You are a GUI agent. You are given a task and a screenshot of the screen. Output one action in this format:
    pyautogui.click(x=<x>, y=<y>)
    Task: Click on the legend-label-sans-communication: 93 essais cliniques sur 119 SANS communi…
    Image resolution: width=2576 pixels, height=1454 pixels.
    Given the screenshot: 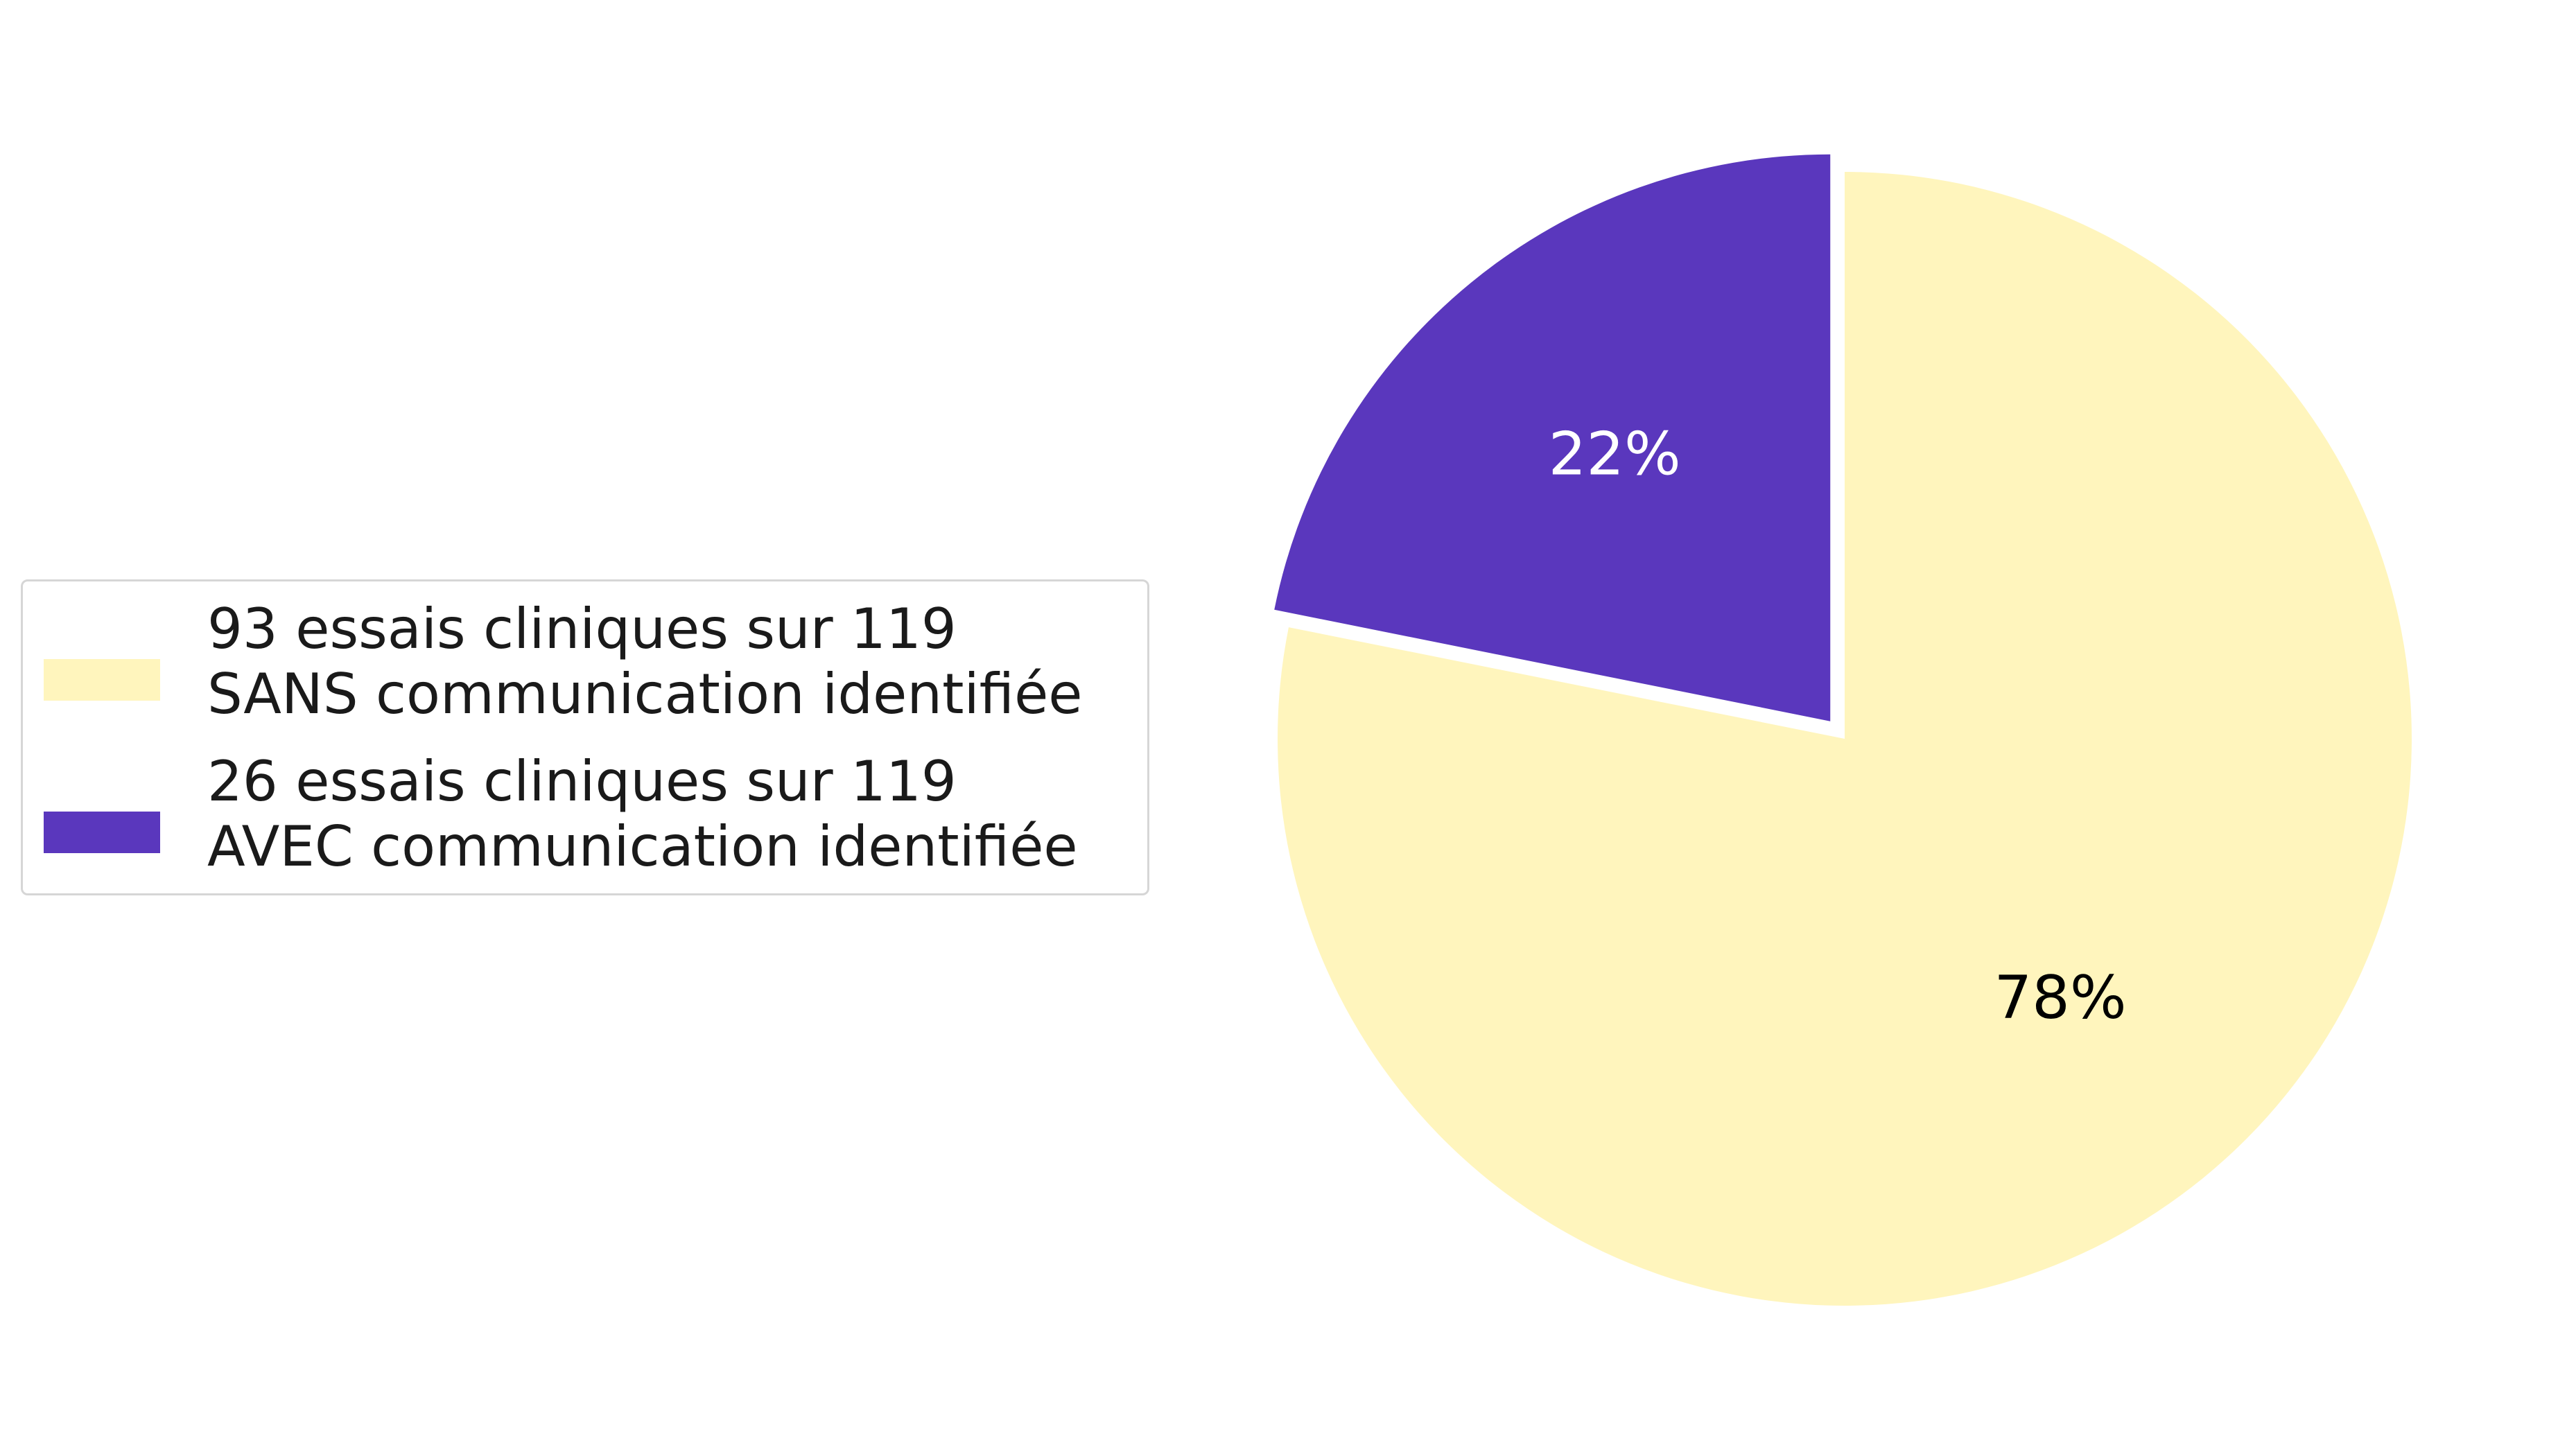 What is the action you would take?
    pyautogui.click(x=645, y=661)
    